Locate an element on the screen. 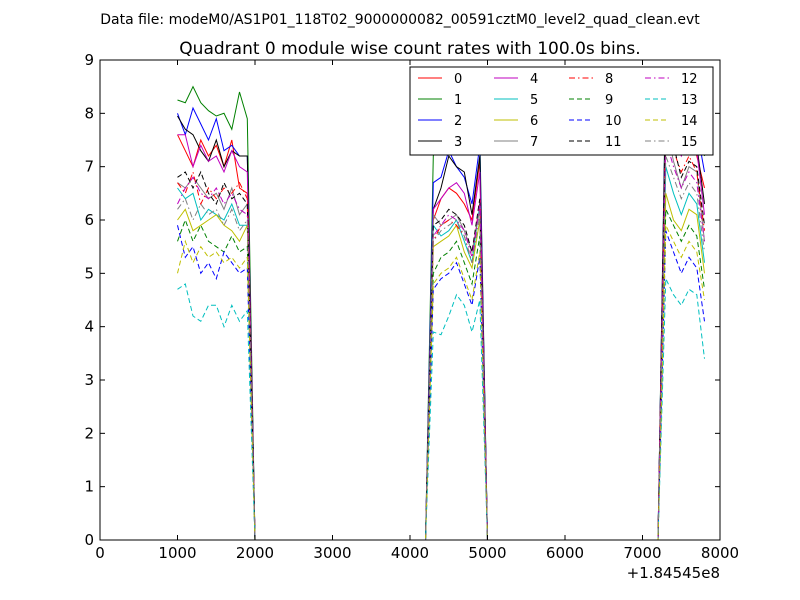 The image size is (800, 600). legend-label-12: 12 is located at coordinates (689, 79).